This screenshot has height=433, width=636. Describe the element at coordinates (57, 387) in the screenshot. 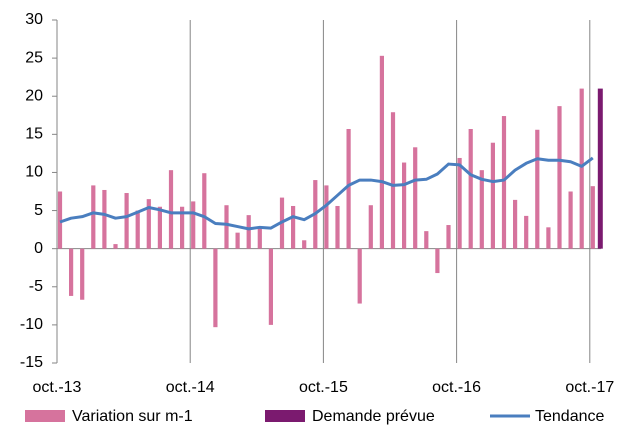

I see `x-tick-label: oct.-13` at that location.